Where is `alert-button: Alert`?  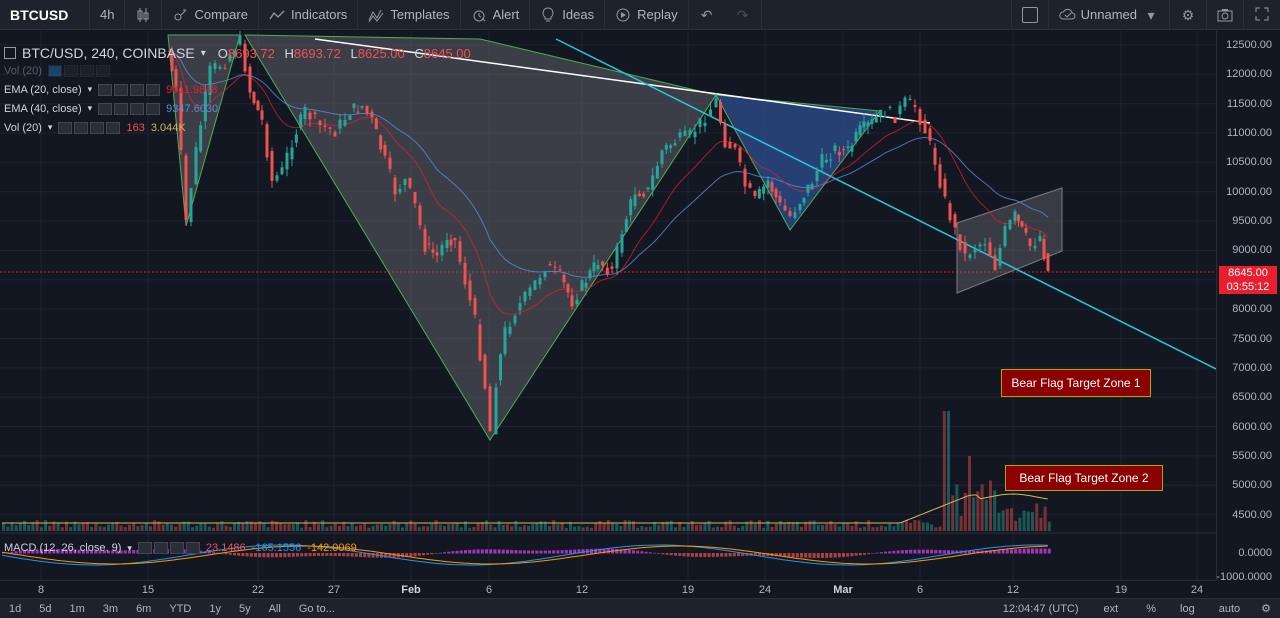 alert-button: Alert is located at coordinates (496, 15).